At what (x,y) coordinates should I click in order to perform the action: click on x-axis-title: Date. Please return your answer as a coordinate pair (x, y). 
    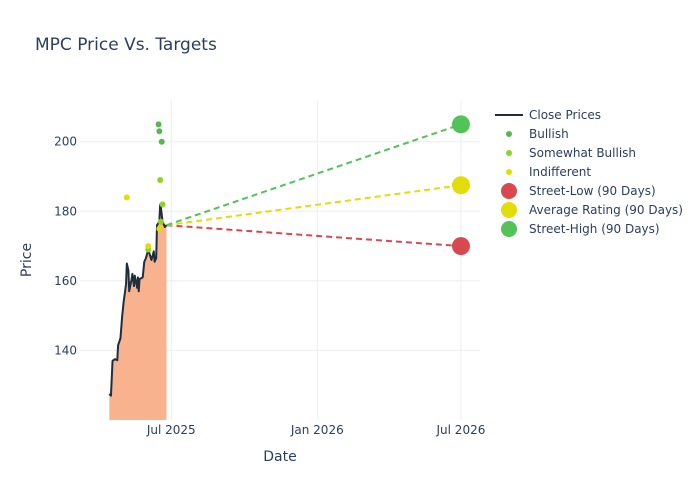
    Looking at the image, I should click on (279, 457).